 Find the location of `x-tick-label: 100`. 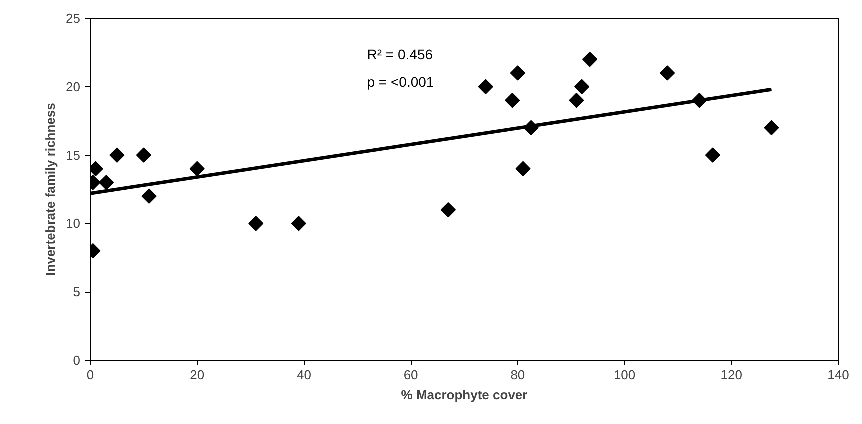

x-tick-label: 100 is located at coordinates (625, 375).